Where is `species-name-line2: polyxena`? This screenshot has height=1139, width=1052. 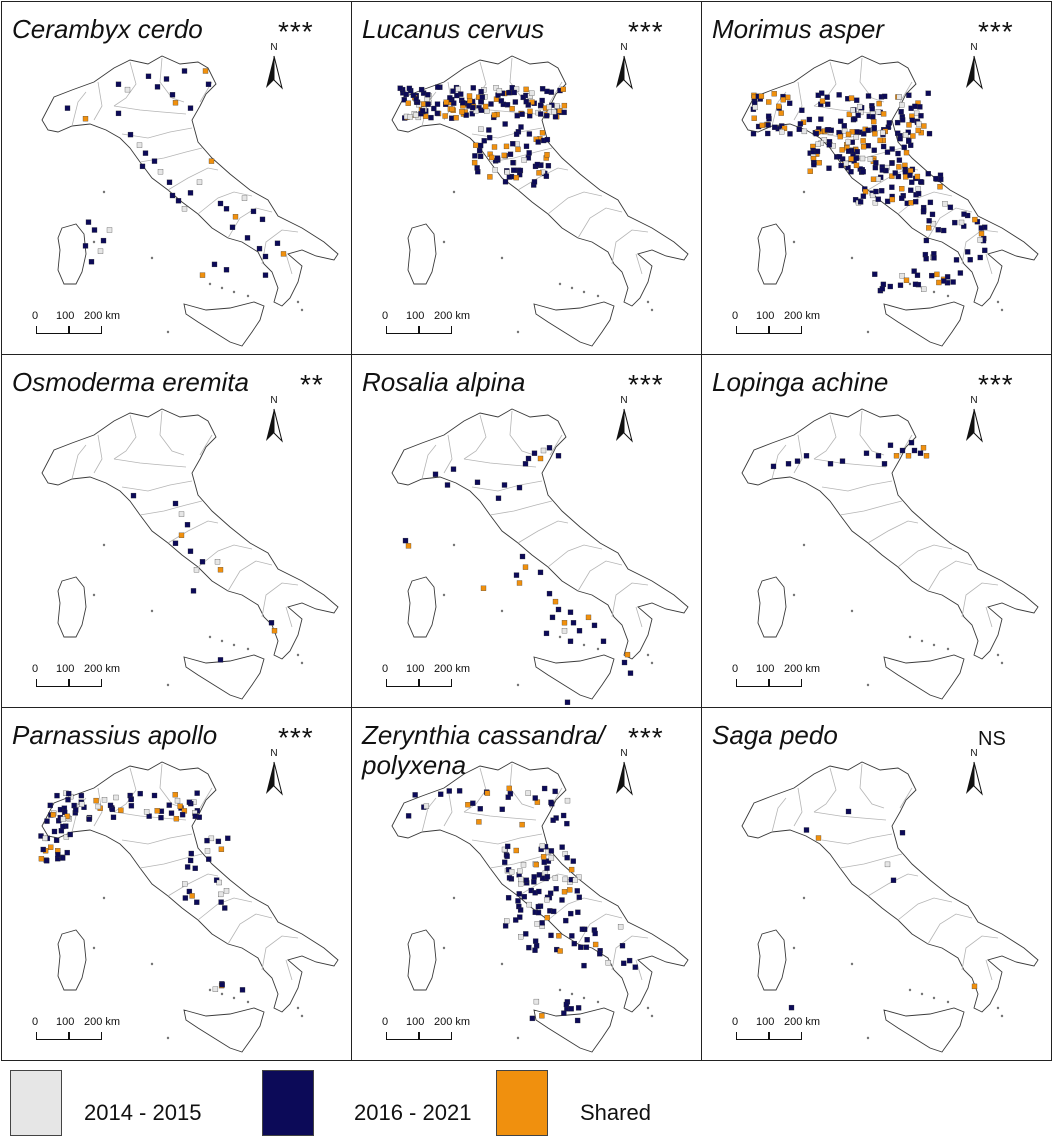
species-name-line2: polyxena is located at coordinates (414, 765).